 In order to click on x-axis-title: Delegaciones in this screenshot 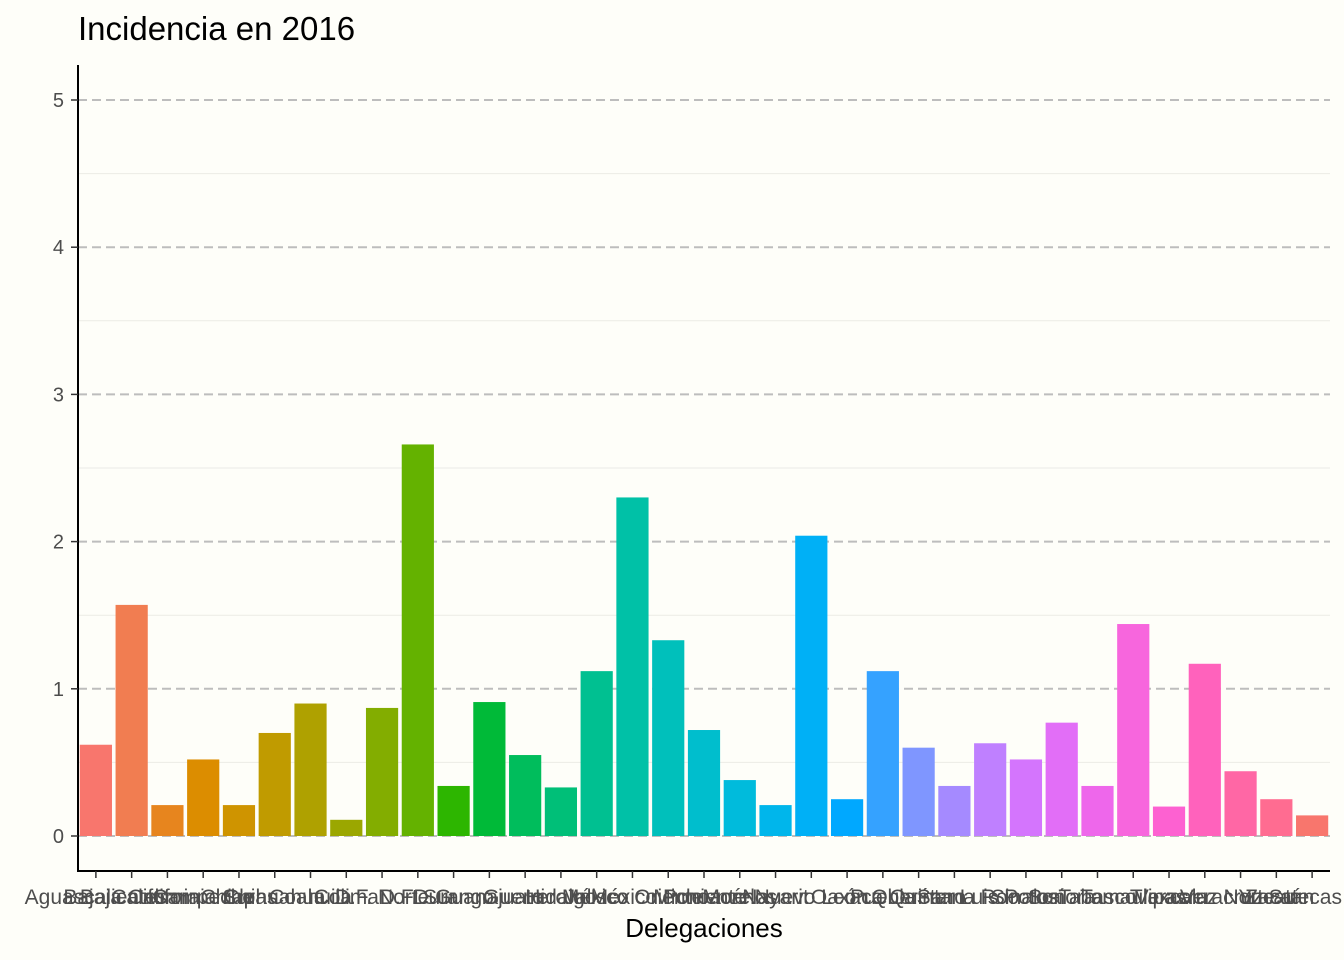, I will do `click(704, 928)`.